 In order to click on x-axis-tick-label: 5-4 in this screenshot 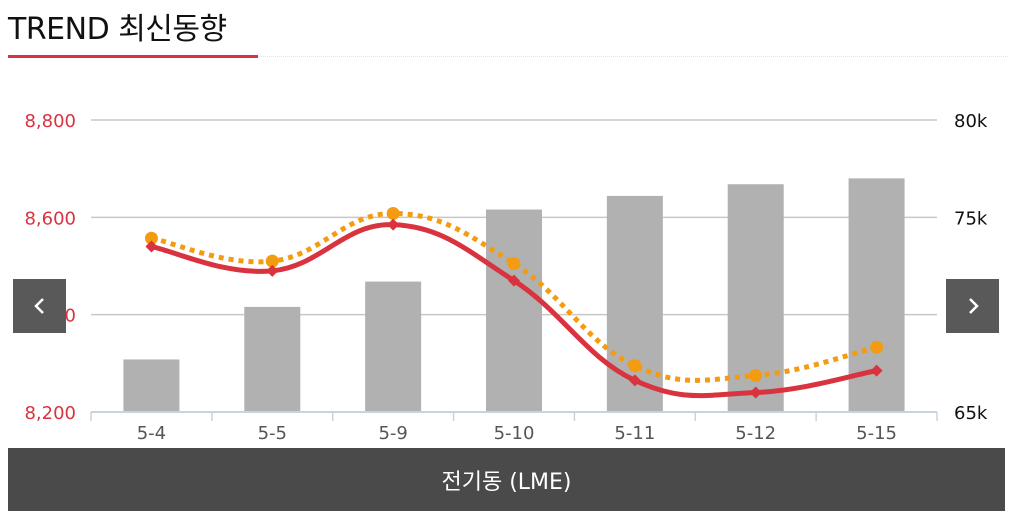, I will do `click(151, 433)`.